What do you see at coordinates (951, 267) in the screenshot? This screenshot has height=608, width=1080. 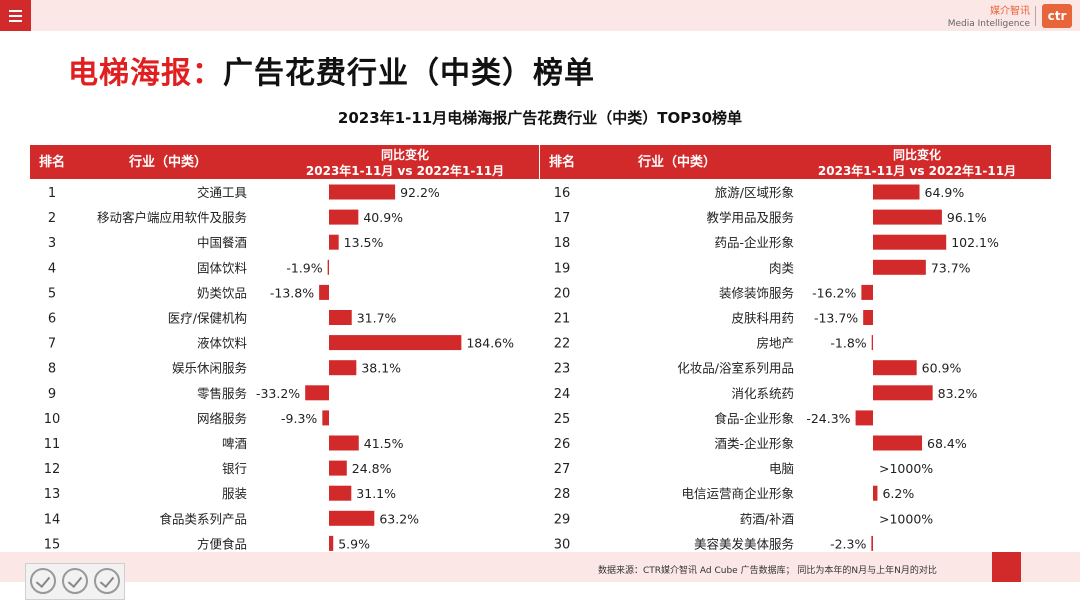 I see `data-label: 73.7%` at bounding box center [951, 267].